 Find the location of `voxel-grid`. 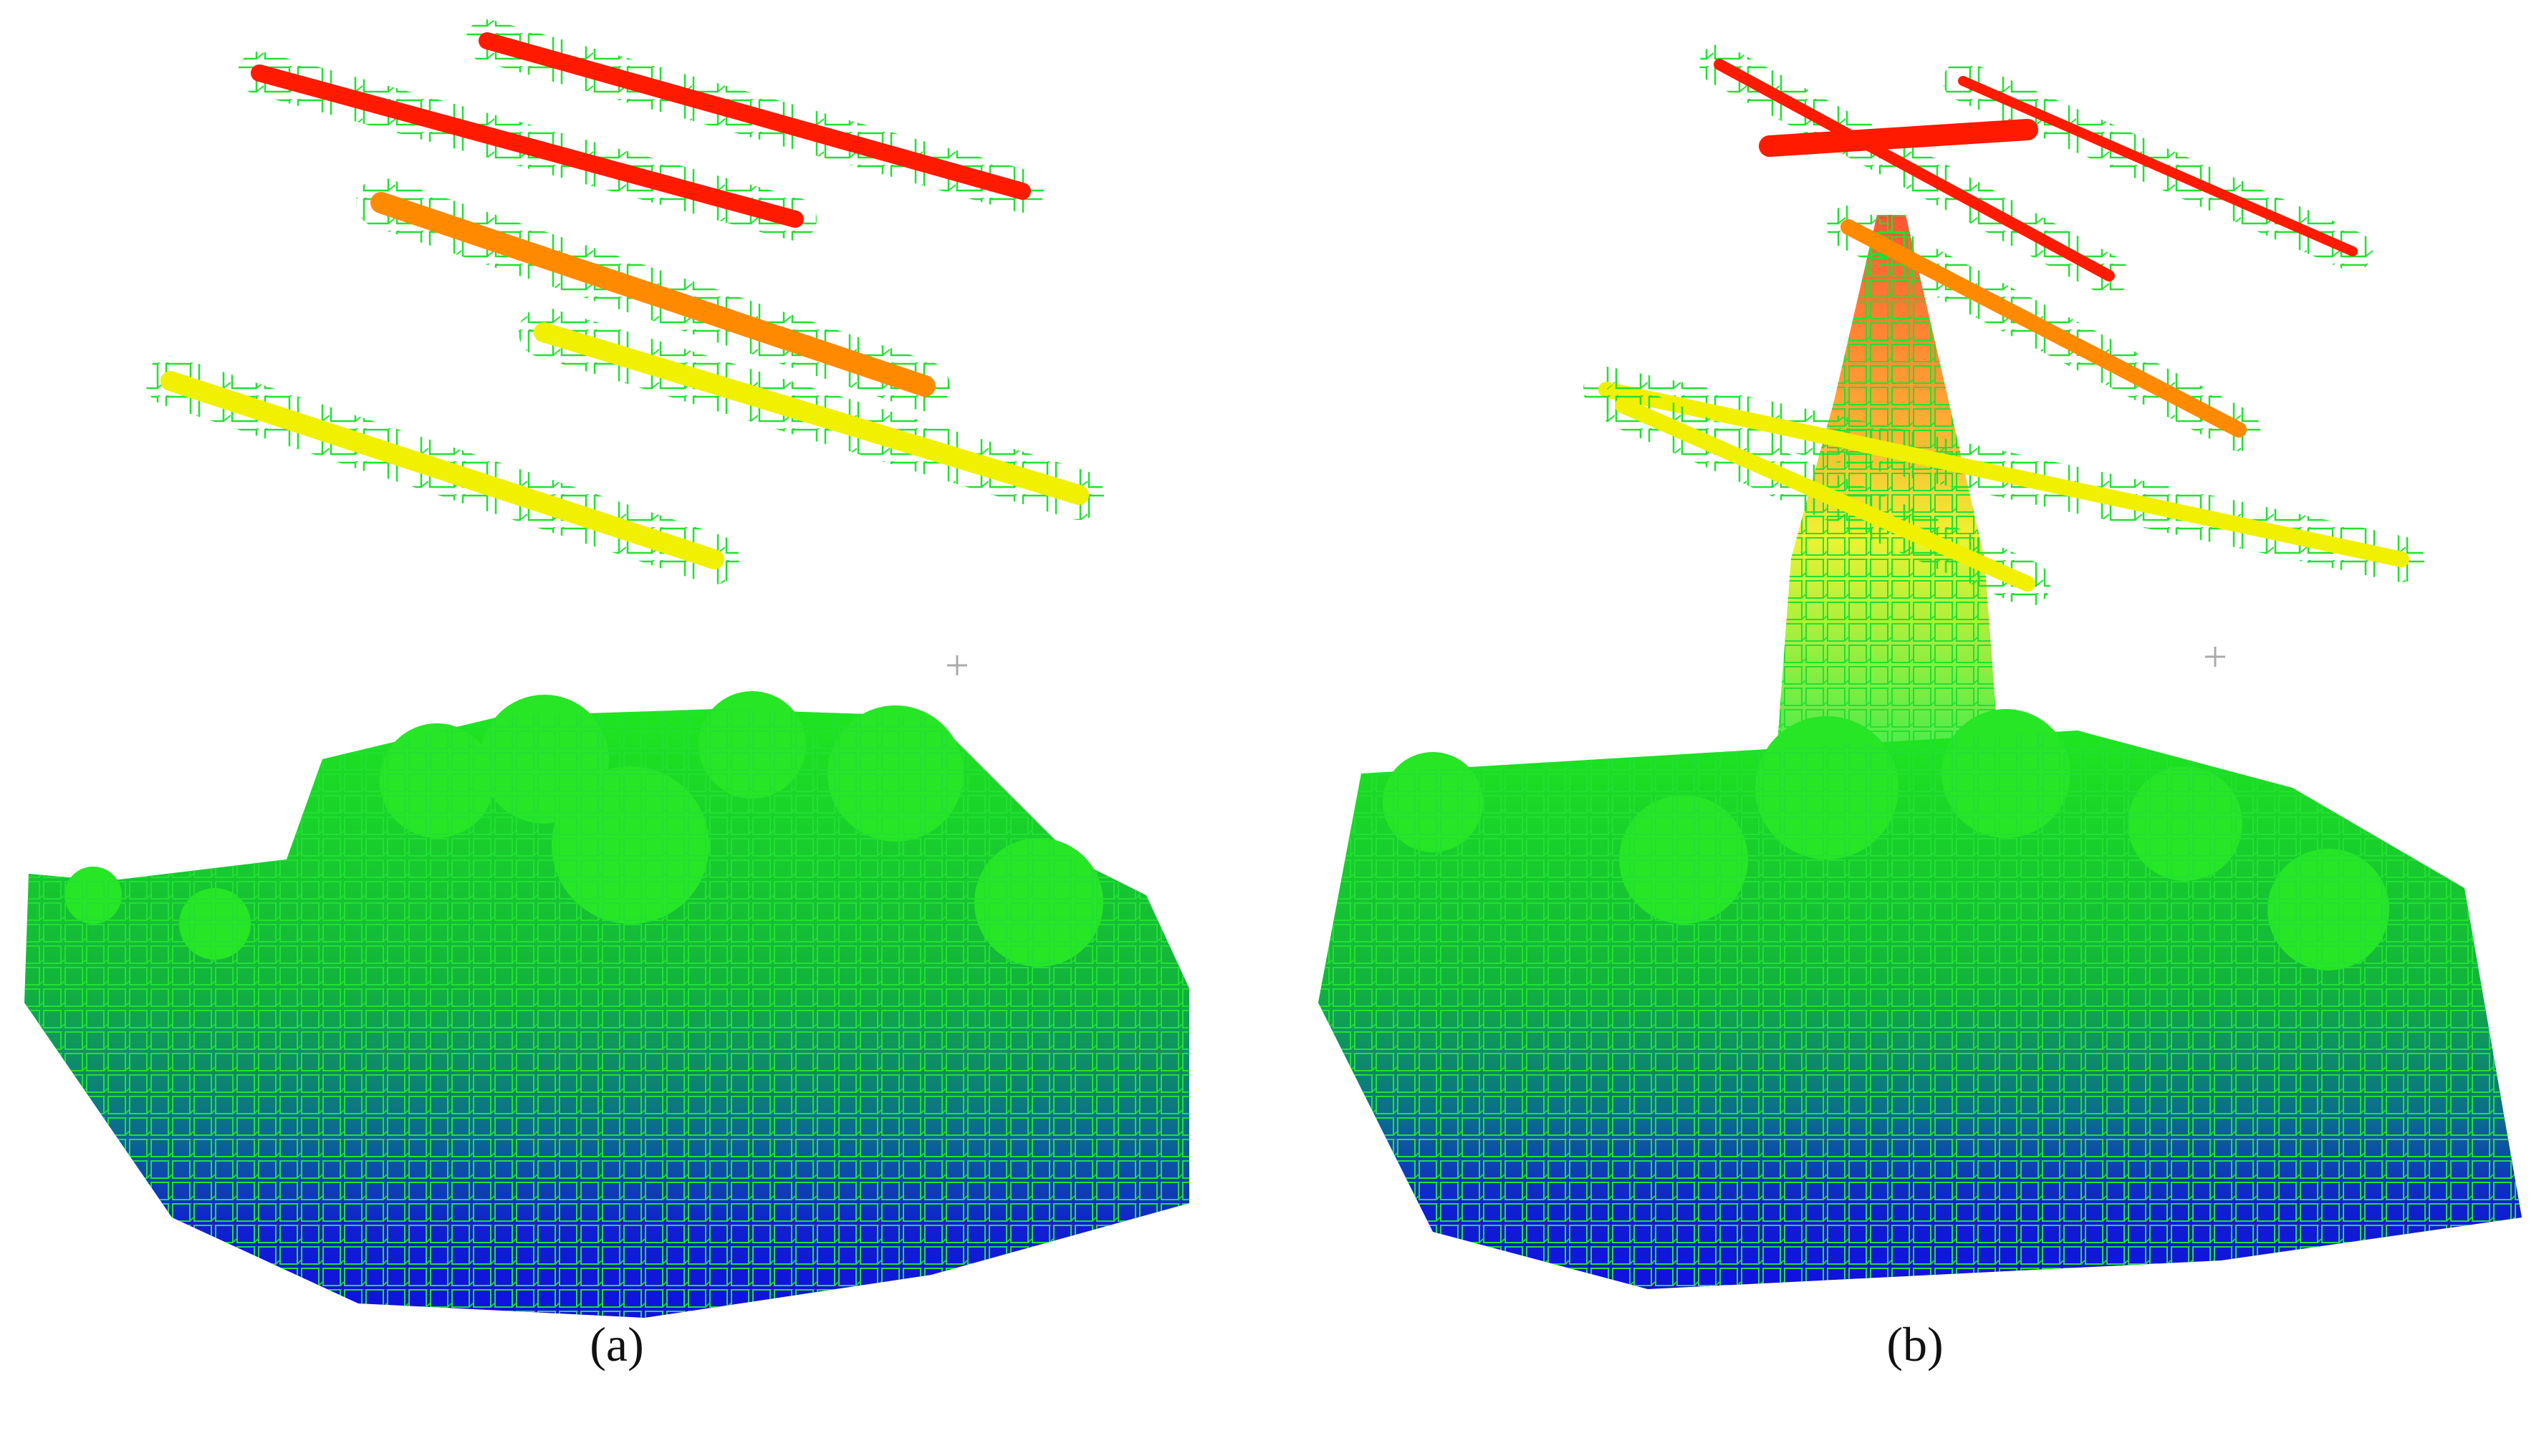

voxel-grid is located at coordinates (1888, 483).